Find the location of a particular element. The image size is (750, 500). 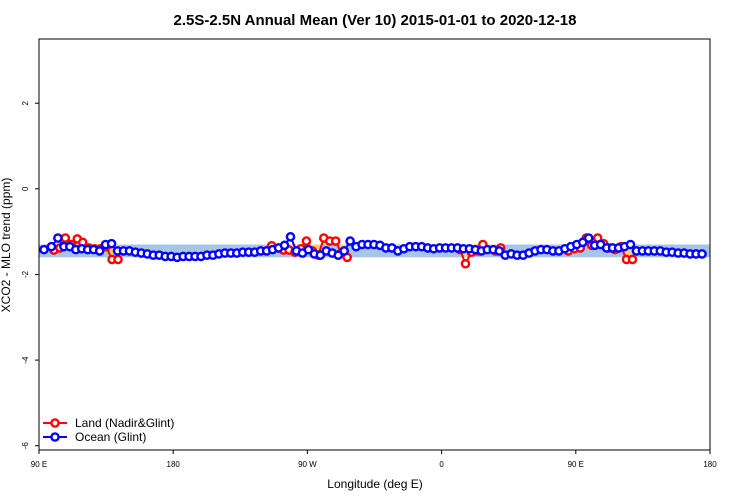

y-tick-label: -4 is located at coordinates (25, 360).